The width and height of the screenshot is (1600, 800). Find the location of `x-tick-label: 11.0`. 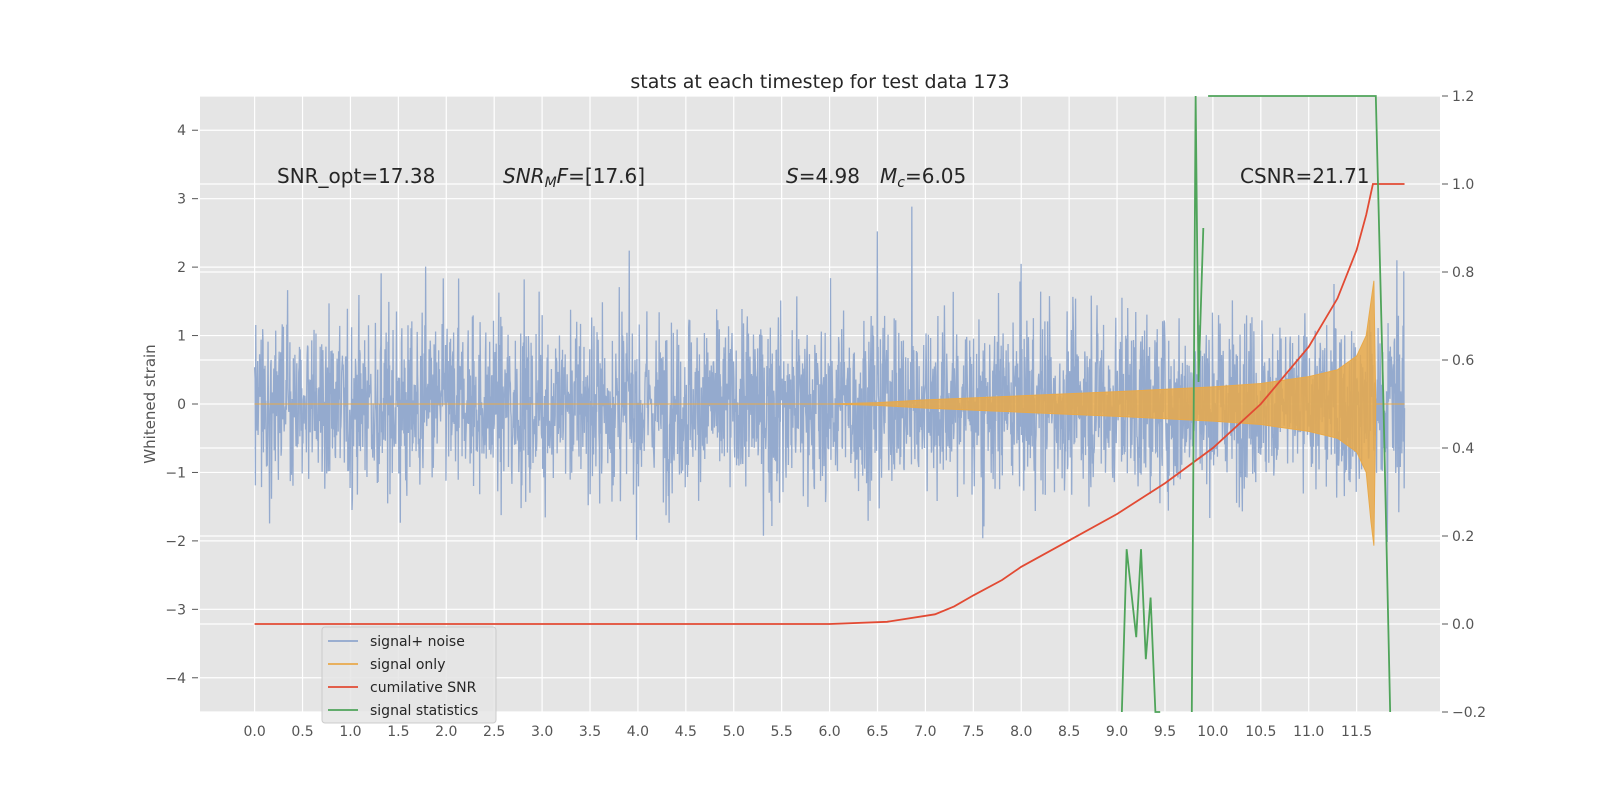

x-tick-label: 11.0 is located at coordinates (1308, 732).